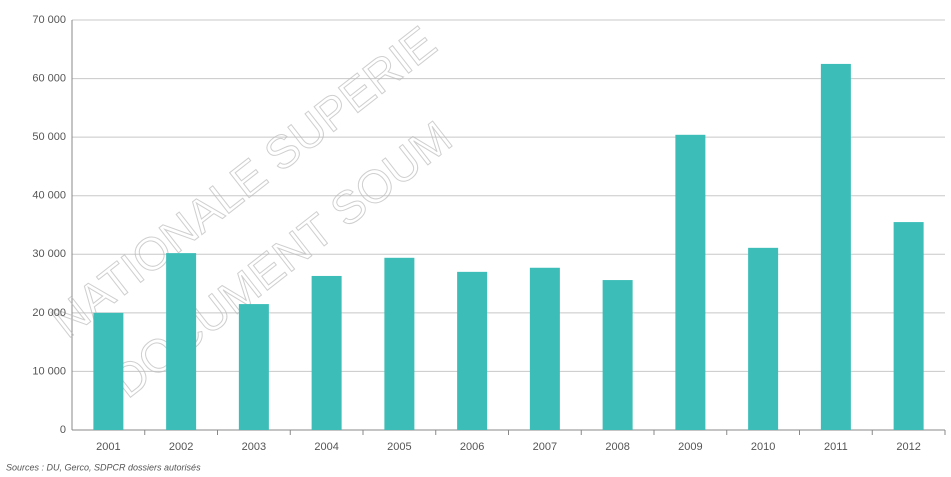 This screenshot has height=477, width=951. I want to click on x-tick-label: 2009, so click(690, 447).